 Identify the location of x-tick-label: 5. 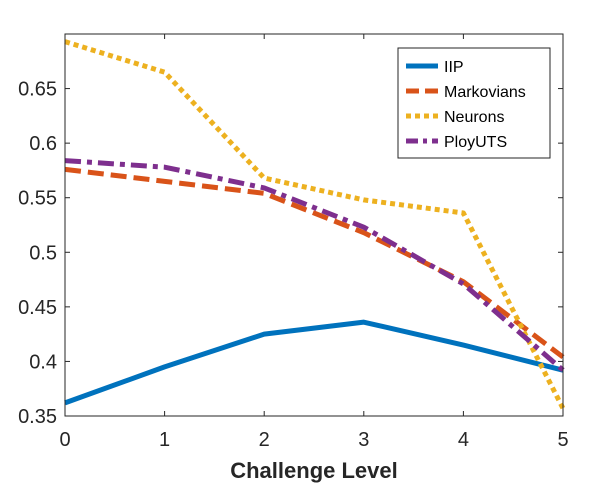
(562, 440).